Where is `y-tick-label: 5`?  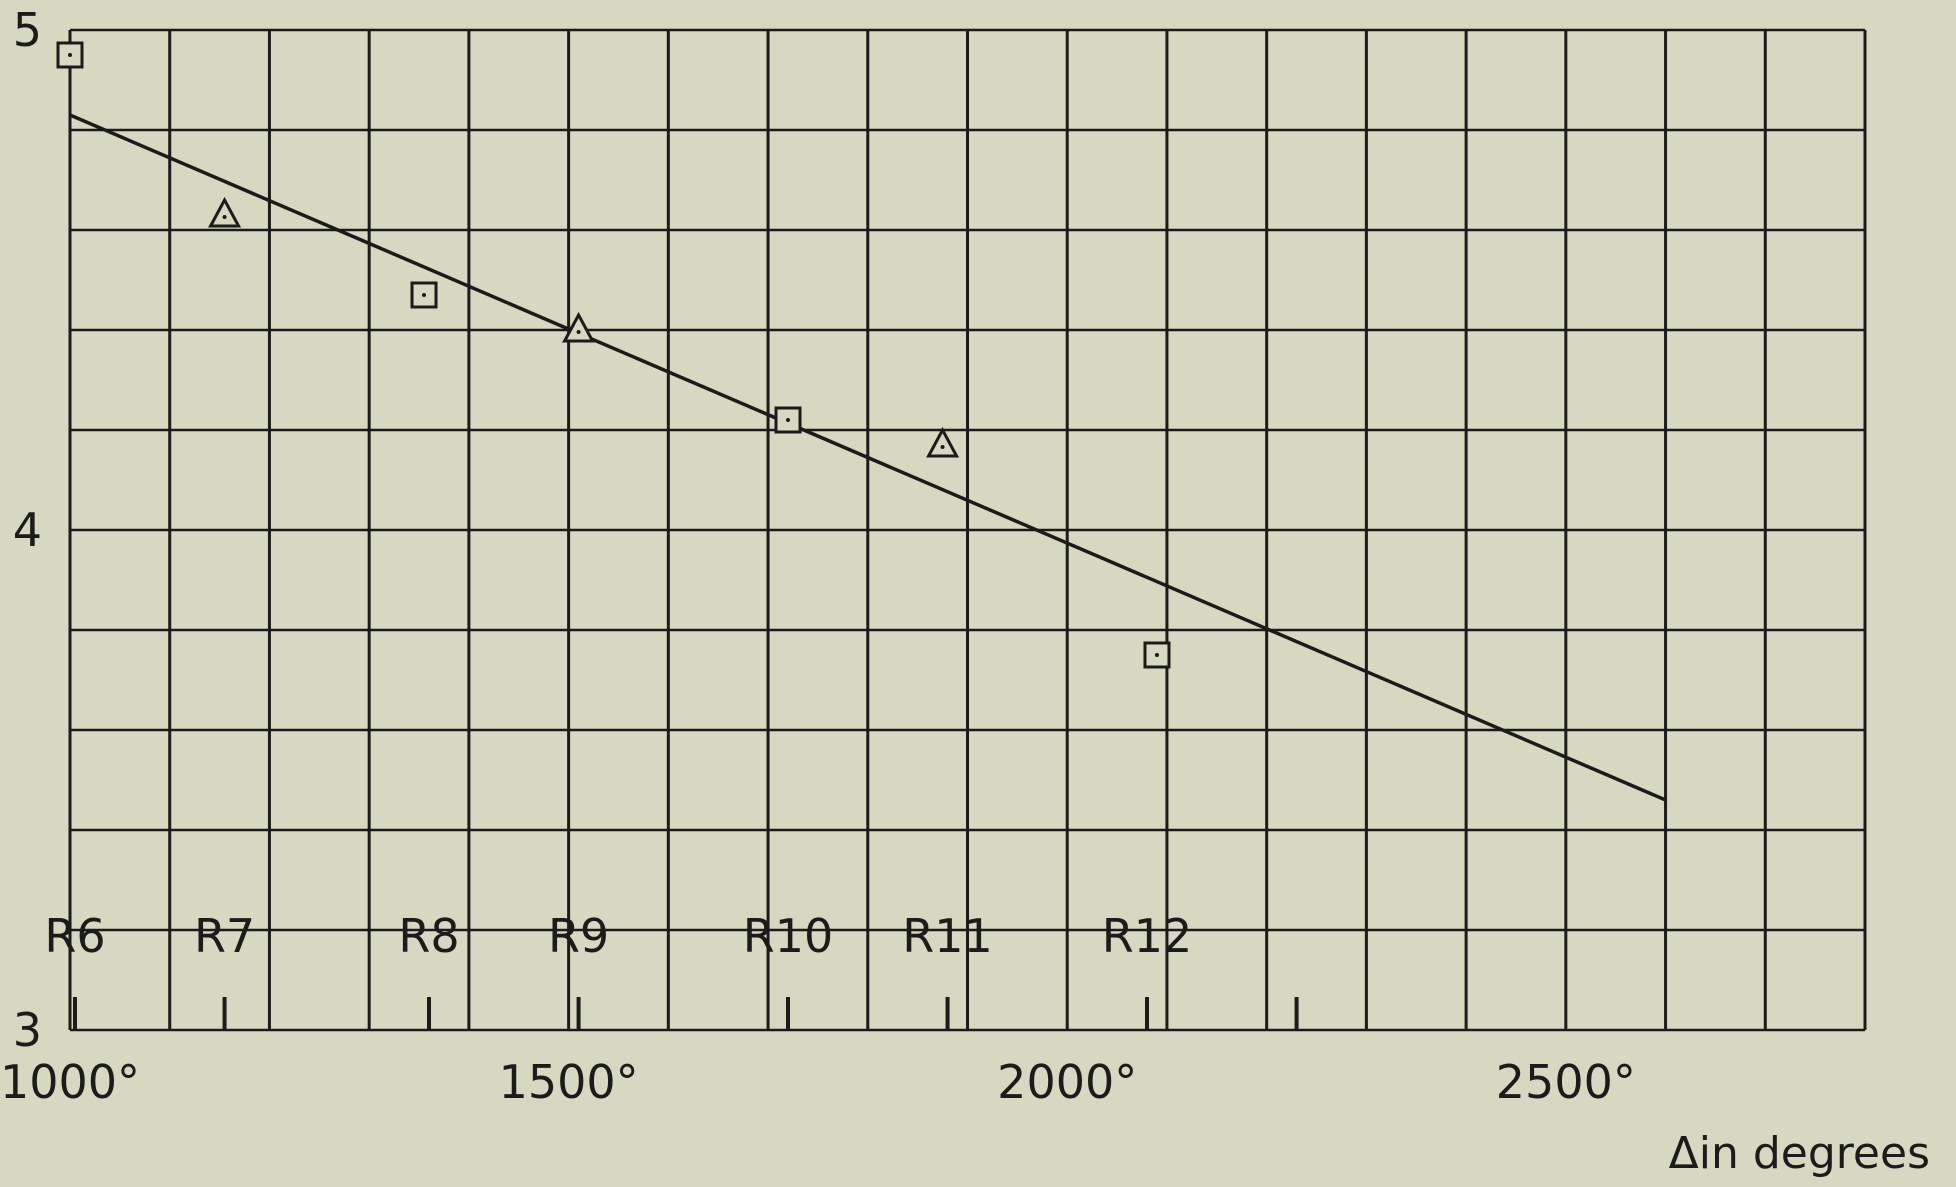 y-tick-label: 5 is located at coordinates (27, 30).